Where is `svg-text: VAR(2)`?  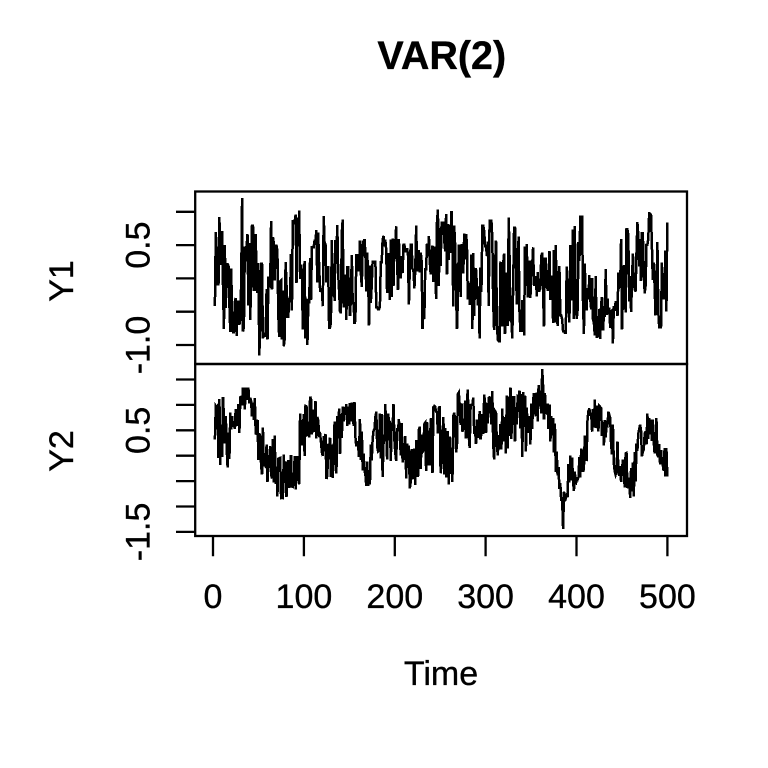
svg-text: VAR(2) is located at coordinates (441, 56).